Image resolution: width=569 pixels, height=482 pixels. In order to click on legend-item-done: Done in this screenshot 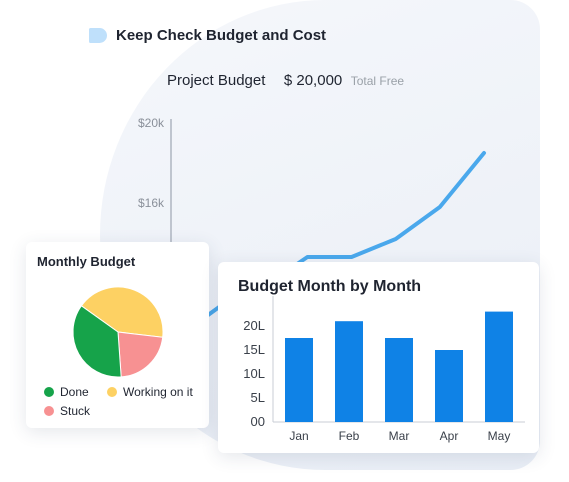, I will do `click(66, 392)`.